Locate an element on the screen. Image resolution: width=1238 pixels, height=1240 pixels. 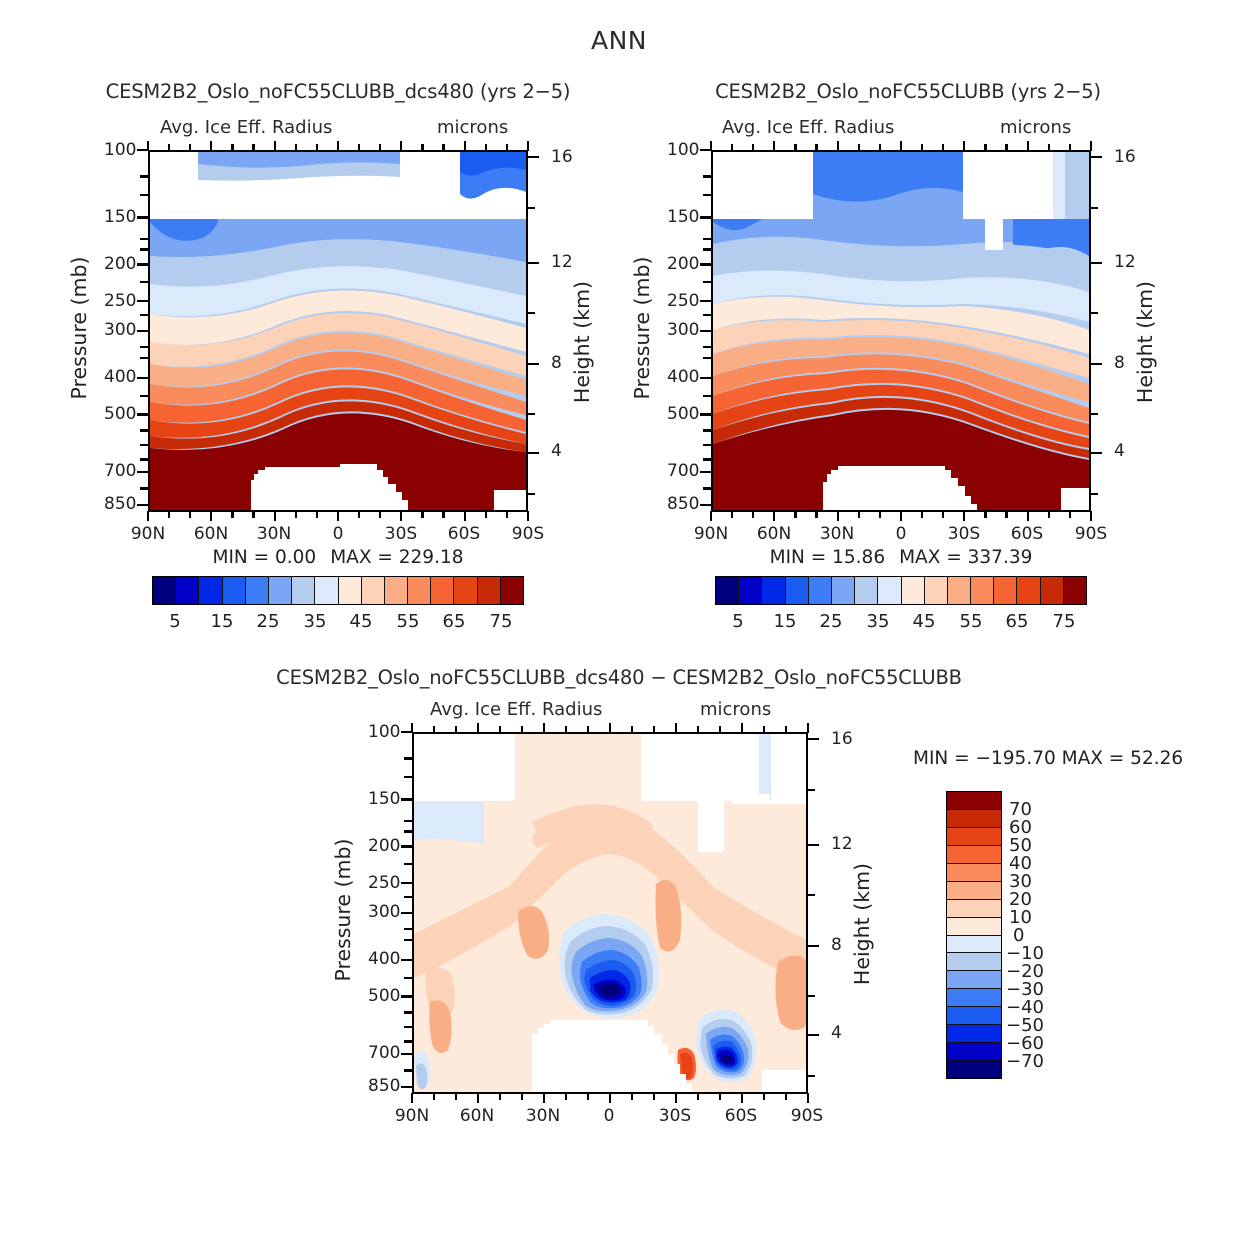
ytick-label: 300 is located at coordinates (120, 330).